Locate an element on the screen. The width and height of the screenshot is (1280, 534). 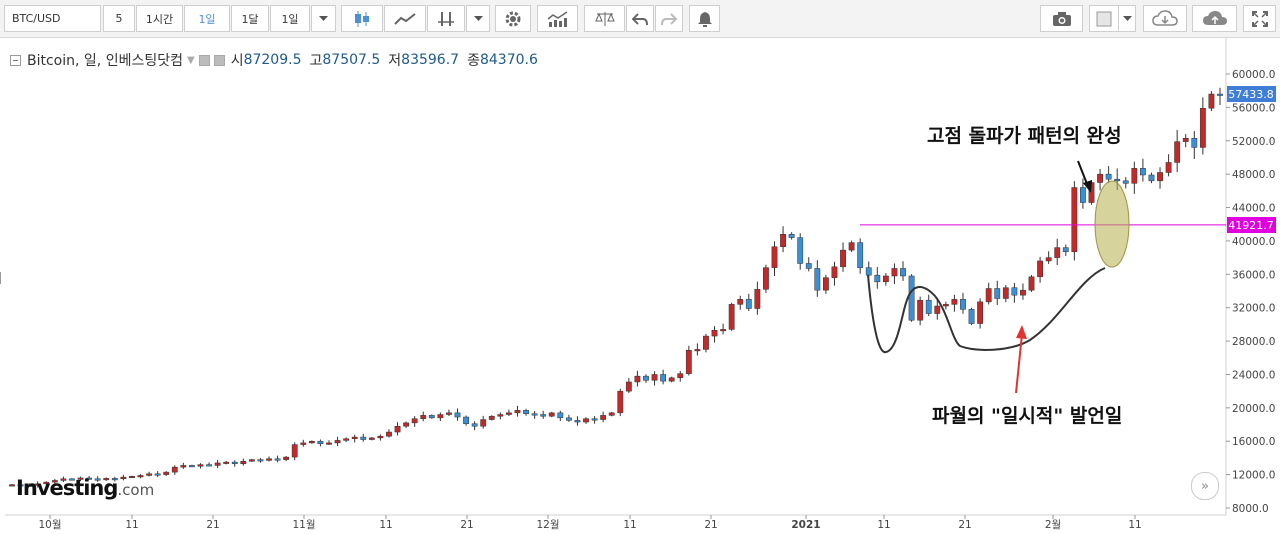
settings-button is located at coordinates (513, 18).